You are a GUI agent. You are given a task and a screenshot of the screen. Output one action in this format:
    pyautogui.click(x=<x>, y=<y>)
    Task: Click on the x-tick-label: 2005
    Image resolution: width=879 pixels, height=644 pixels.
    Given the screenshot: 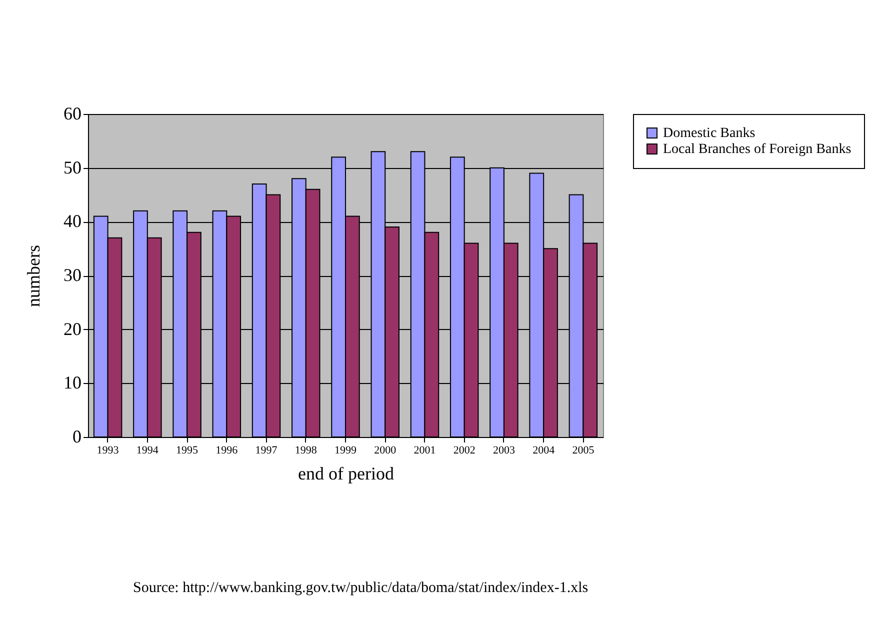 What is the action you would take?
    pyautogui.click(x=583, y=450)
    